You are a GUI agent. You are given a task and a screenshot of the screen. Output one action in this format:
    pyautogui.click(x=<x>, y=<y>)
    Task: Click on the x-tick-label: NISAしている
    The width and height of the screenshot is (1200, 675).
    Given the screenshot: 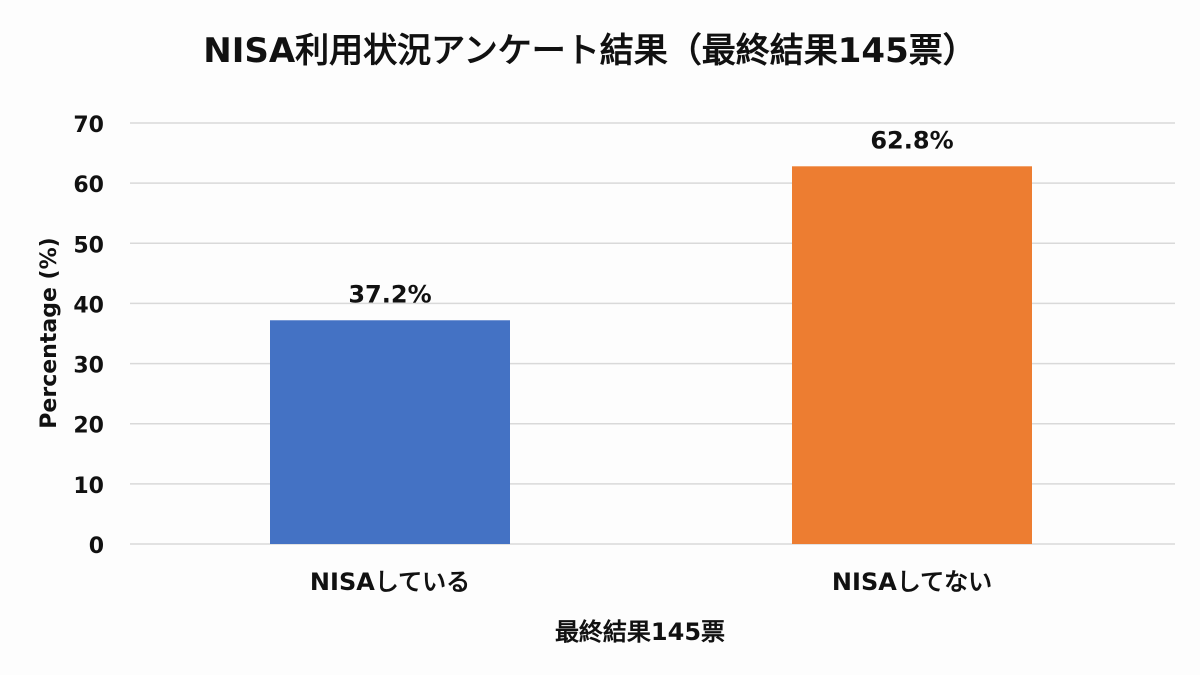 What is the action you would take?
    pyautogui.click(x=390, y=582)
    